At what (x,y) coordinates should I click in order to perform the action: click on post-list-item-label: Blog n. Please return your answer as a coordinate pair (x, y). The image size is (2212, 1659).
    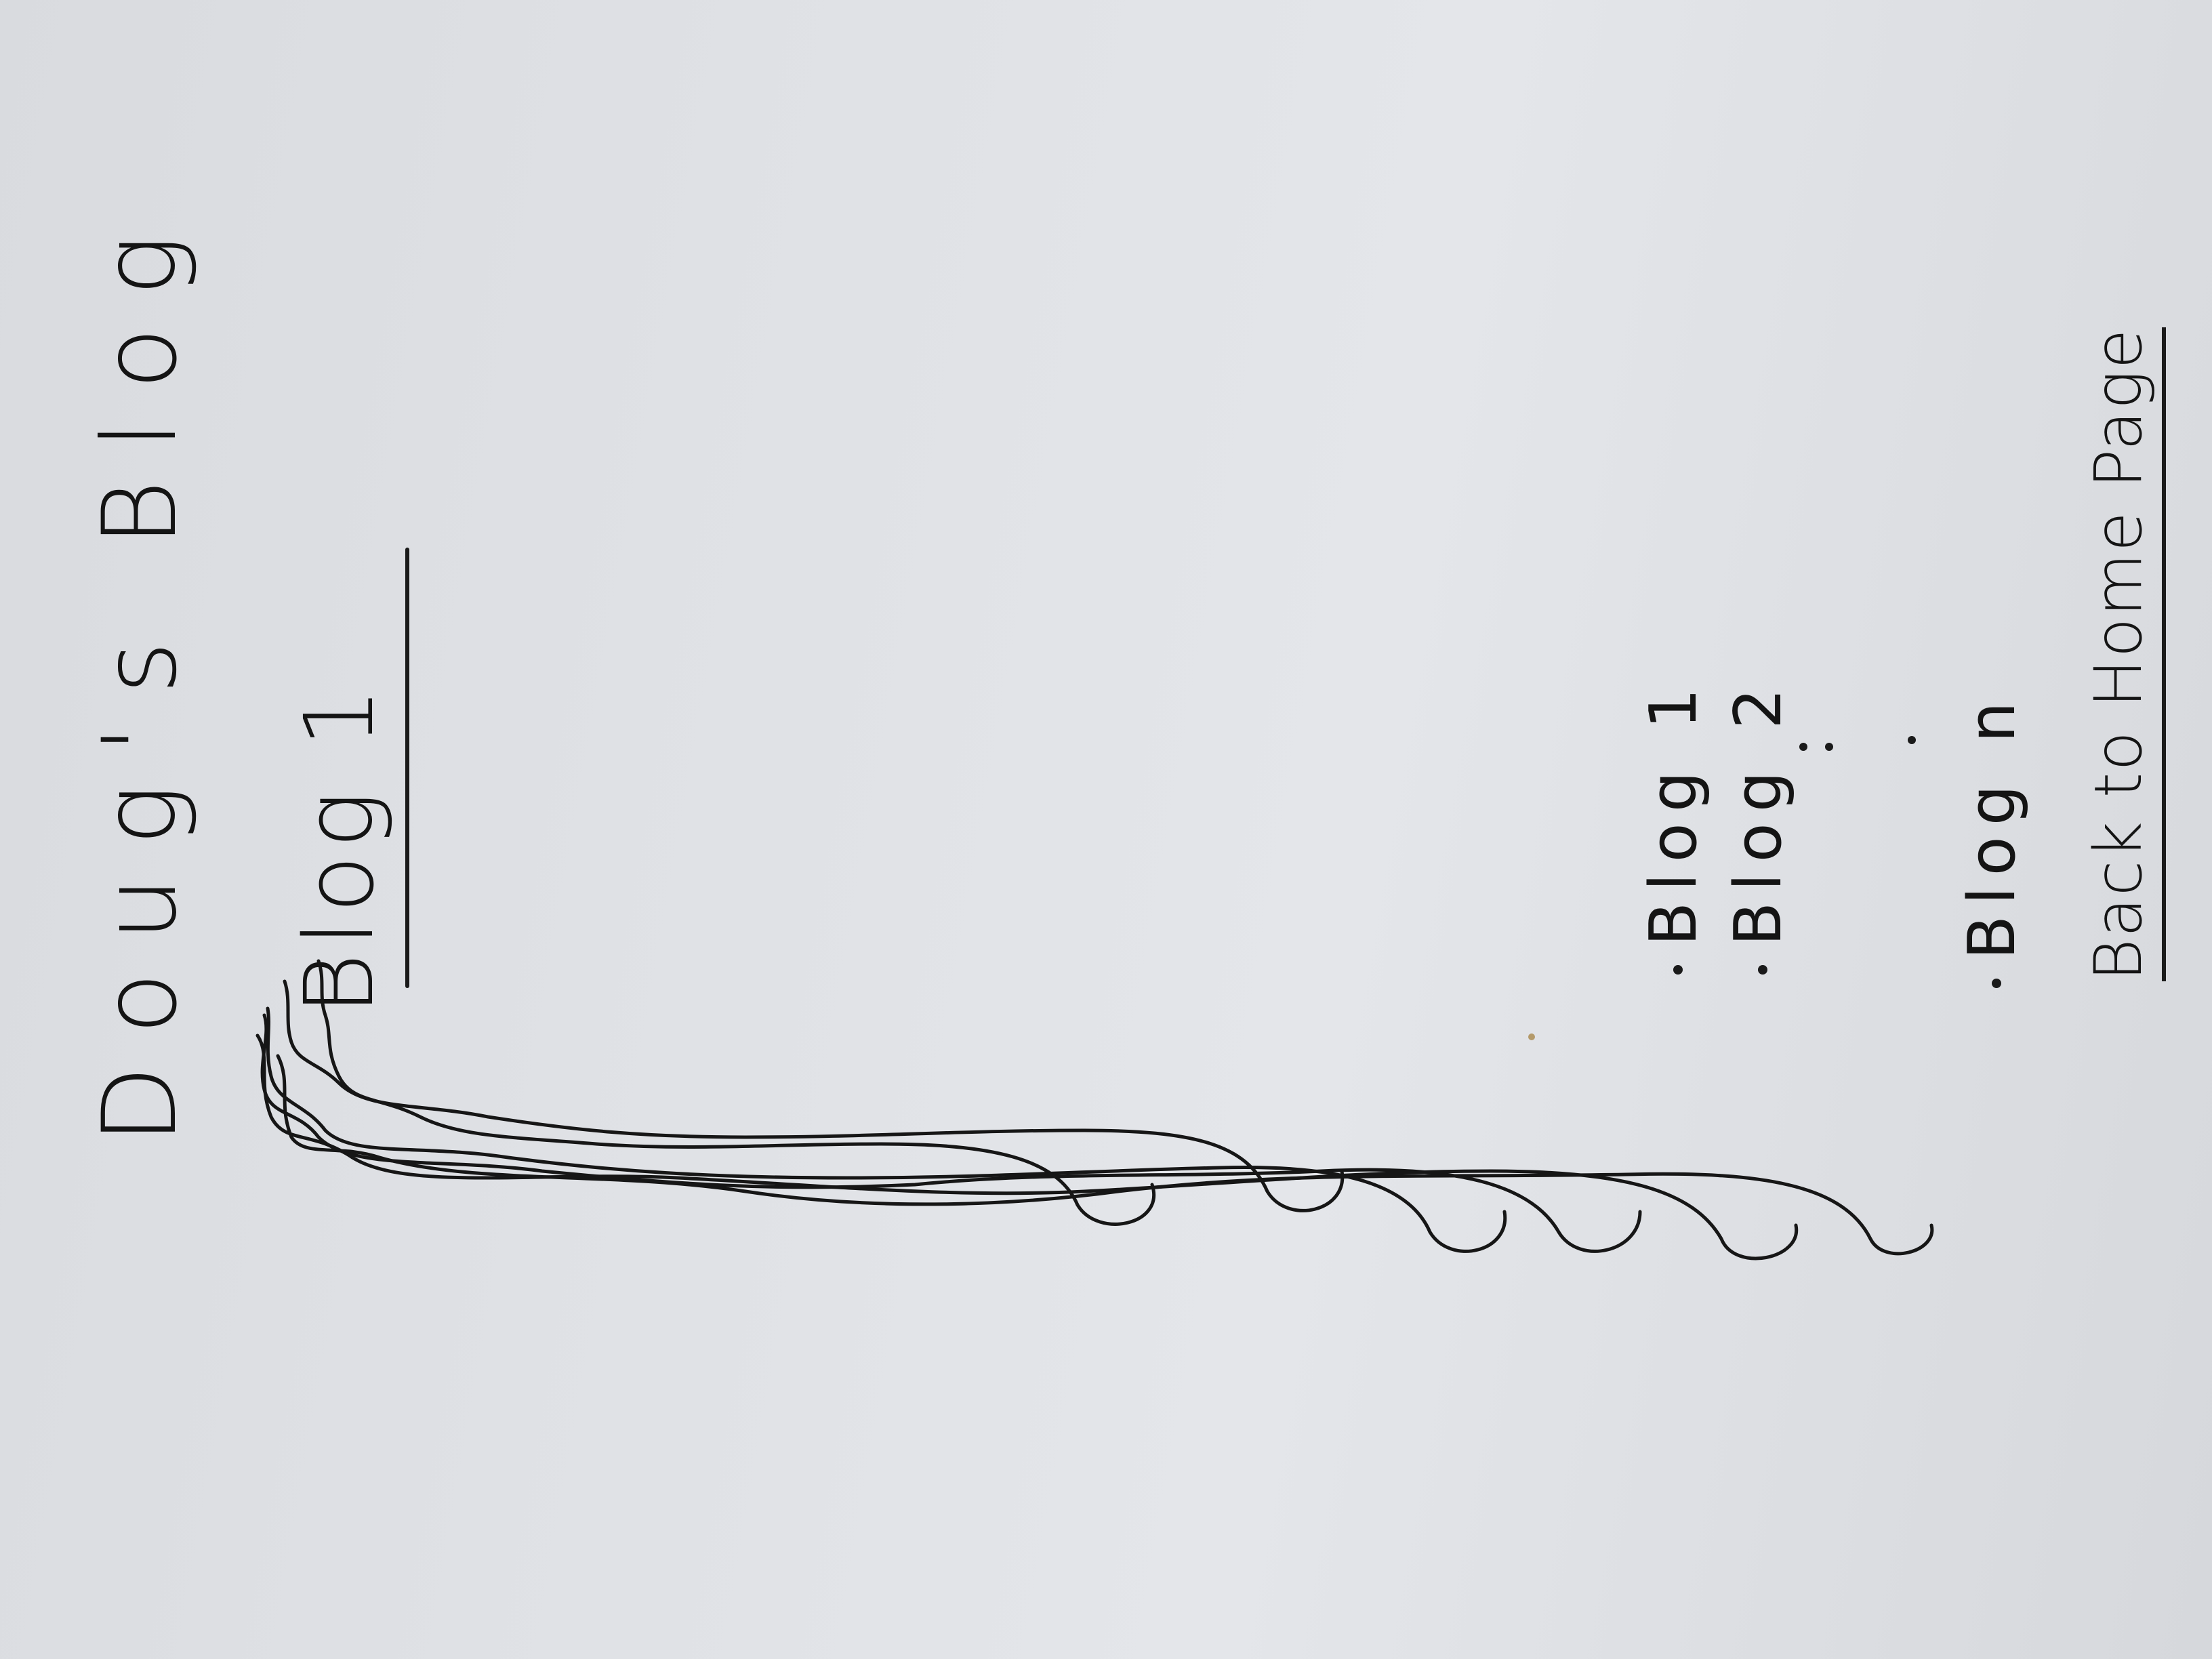
    Looking at the image, I should click on (1992, 826).